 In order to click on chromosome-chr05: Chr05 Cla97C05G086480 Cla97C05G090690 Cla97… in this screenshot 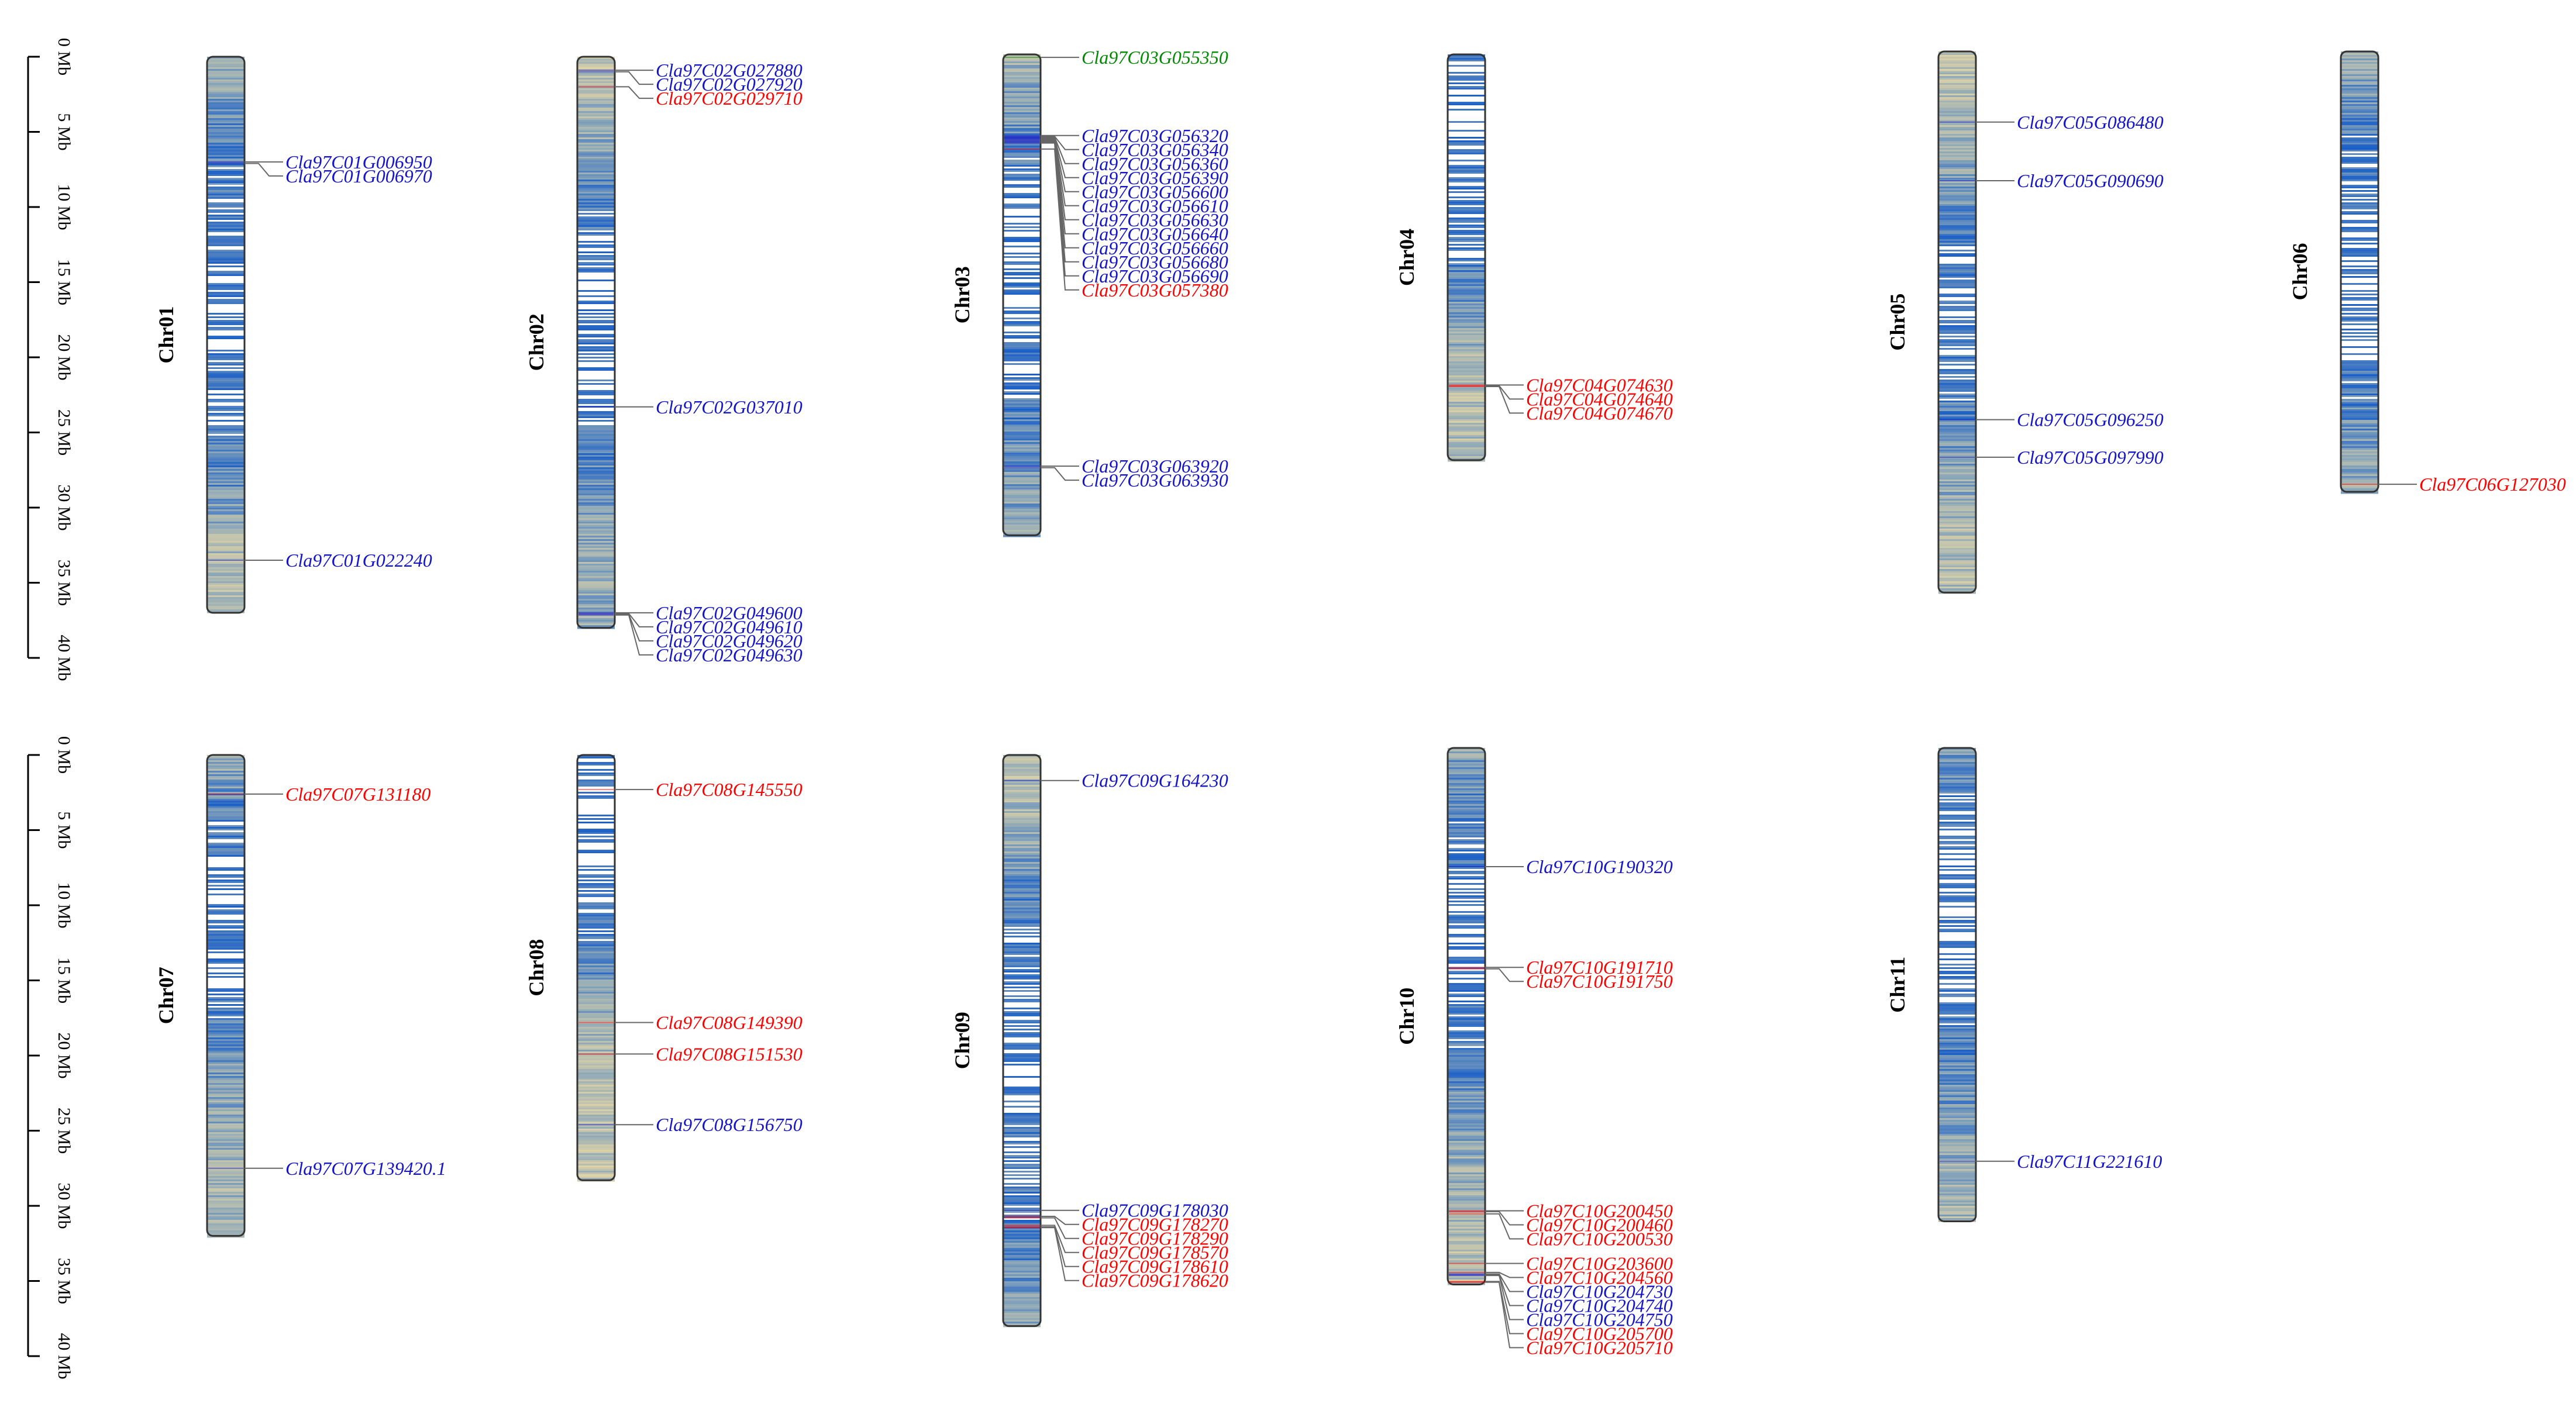, I will do `click(2025, 322)`.